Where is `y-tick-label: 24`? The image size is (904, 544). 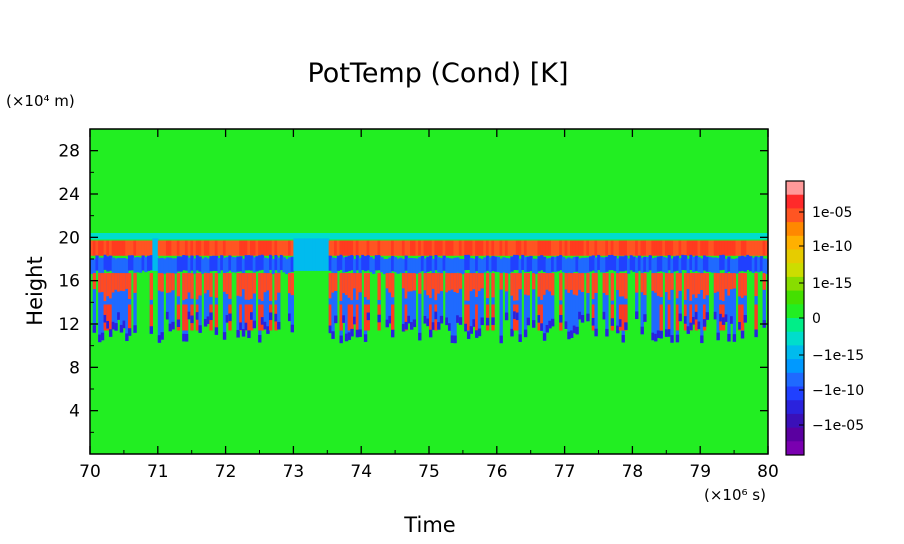
y-tick-label: 24 is located at coordinates (69, 195).